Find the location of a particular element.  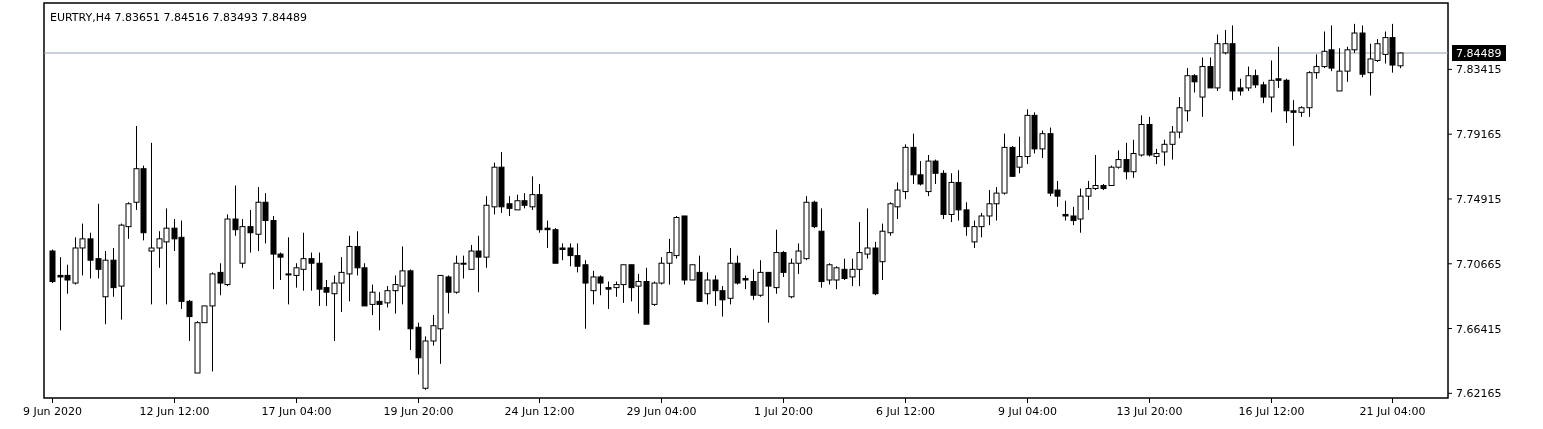

x-tick-label: 9 Jun 2020 is located at coordinates (52, 411).